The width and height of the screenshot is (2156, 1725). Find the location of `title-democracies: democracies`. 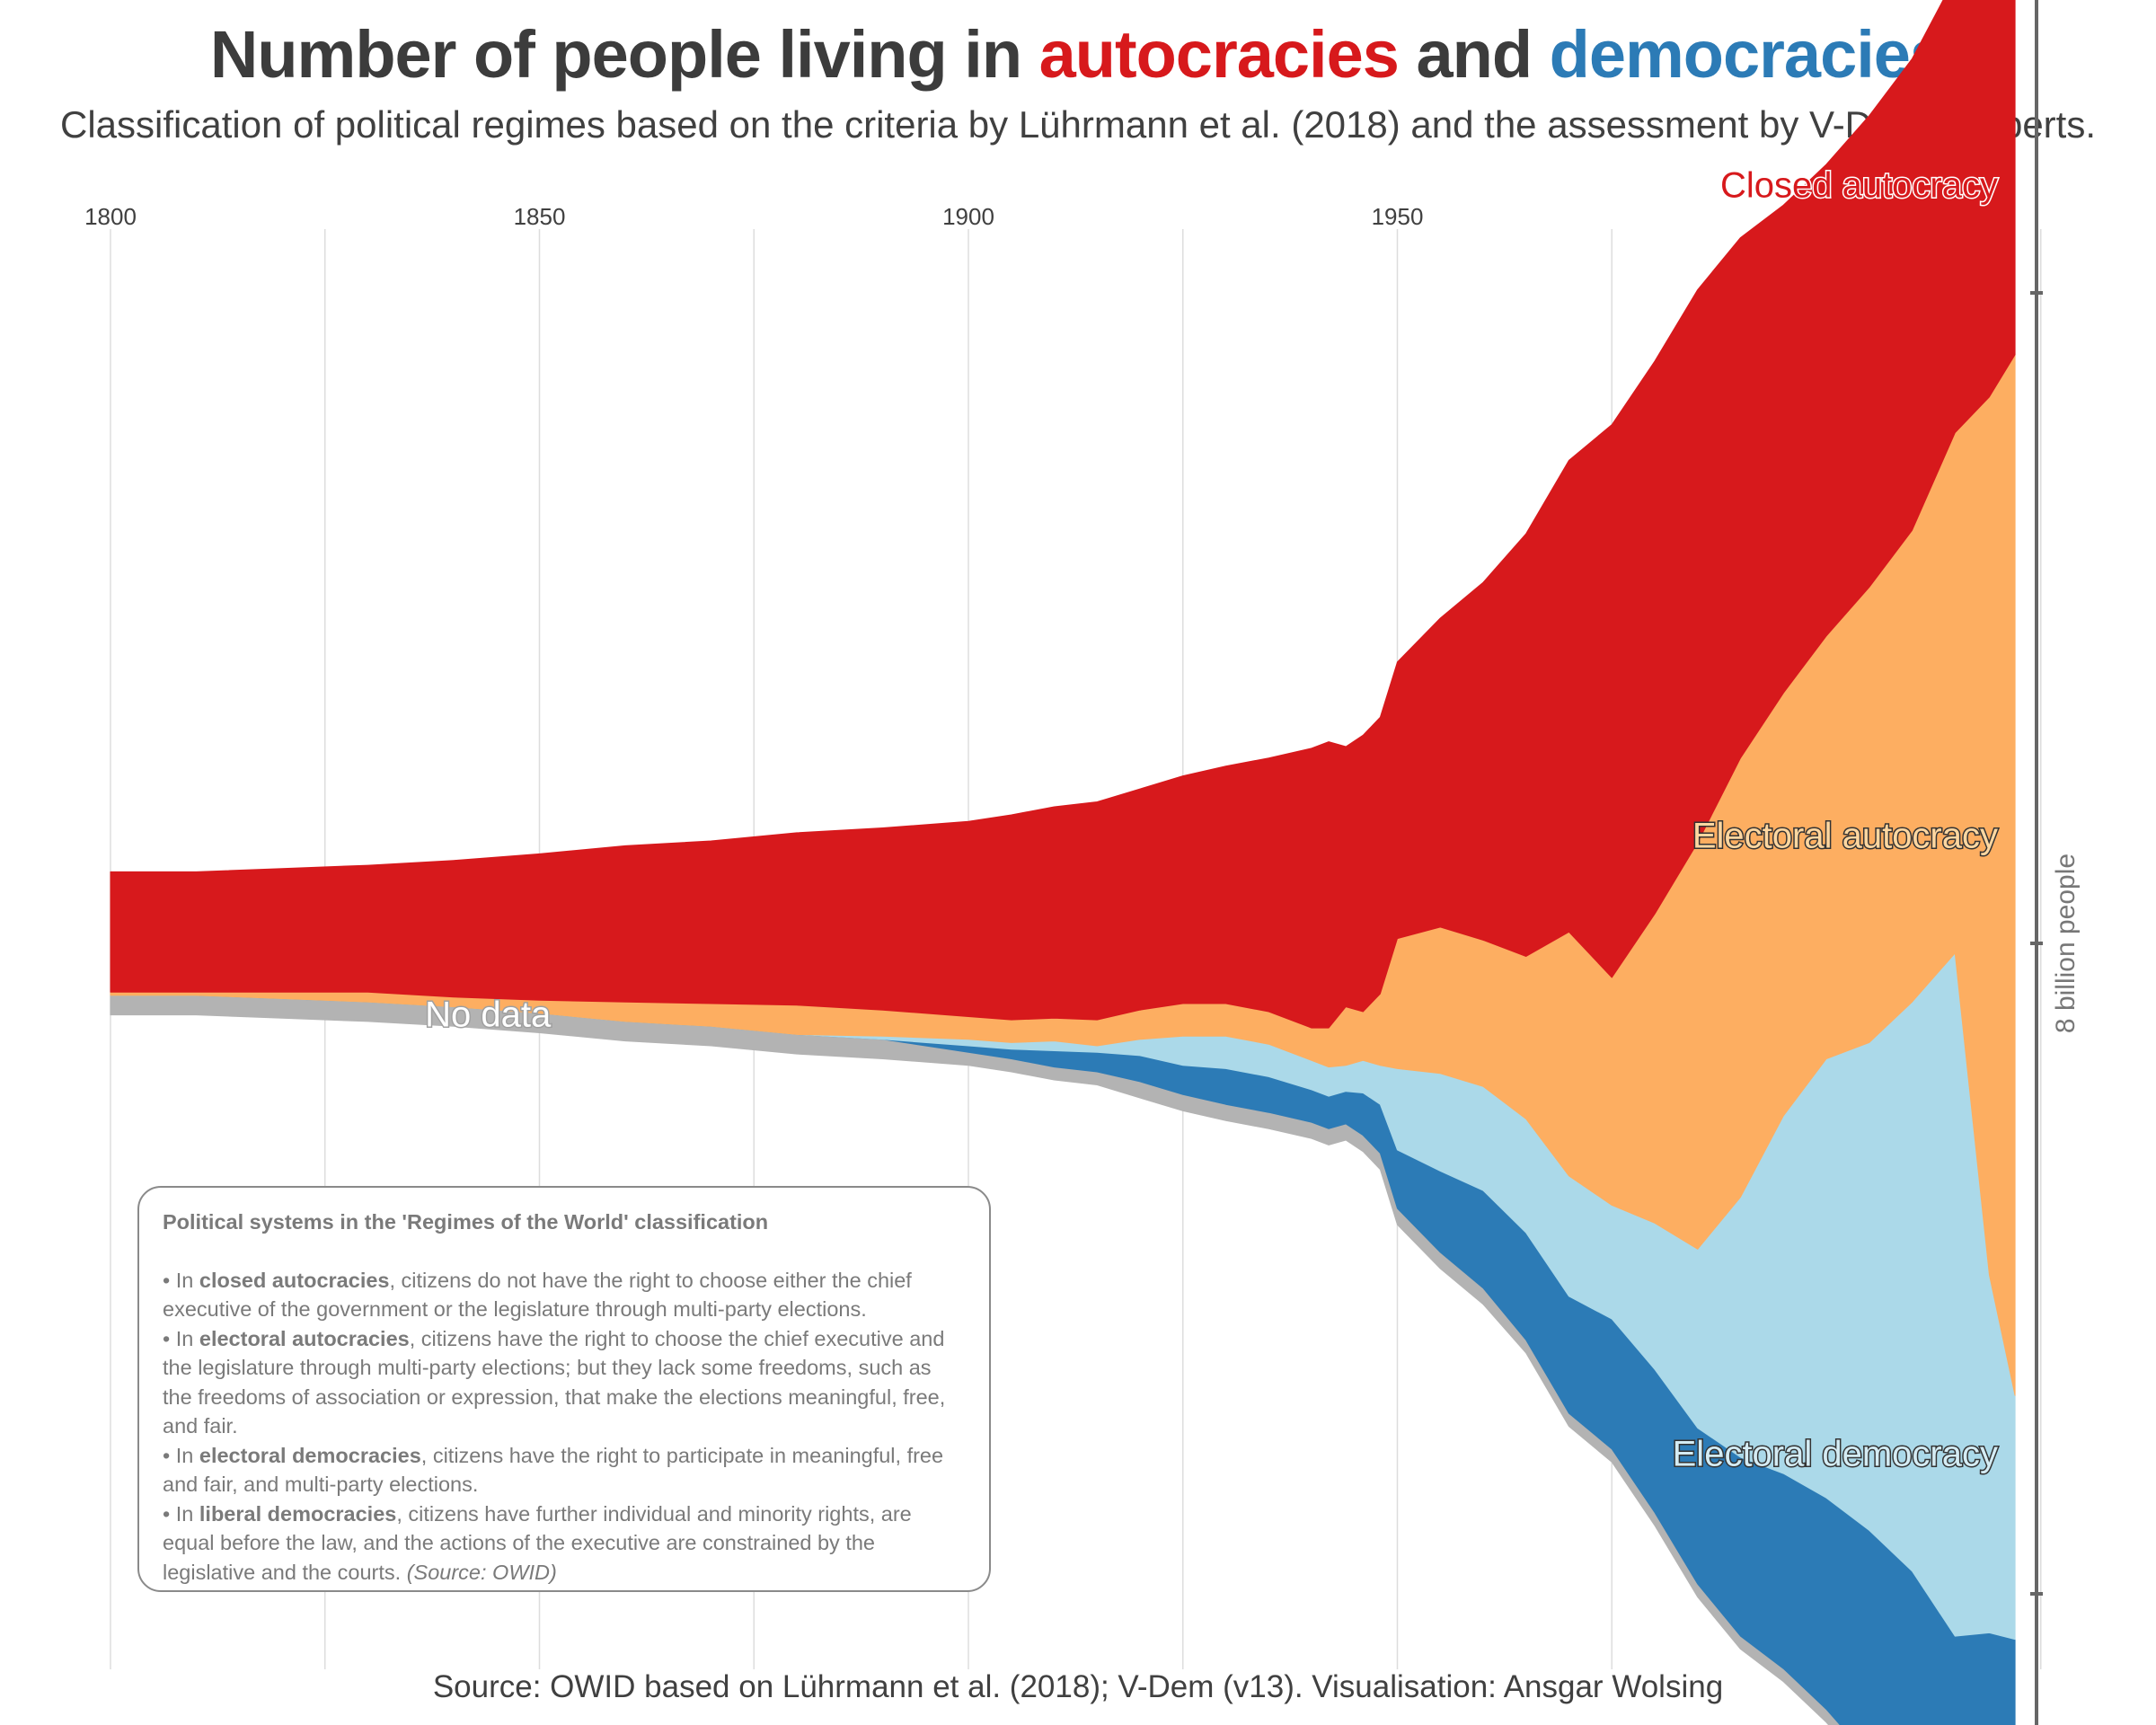

title-democracies: democracies is located at coordinates (1748, 54).